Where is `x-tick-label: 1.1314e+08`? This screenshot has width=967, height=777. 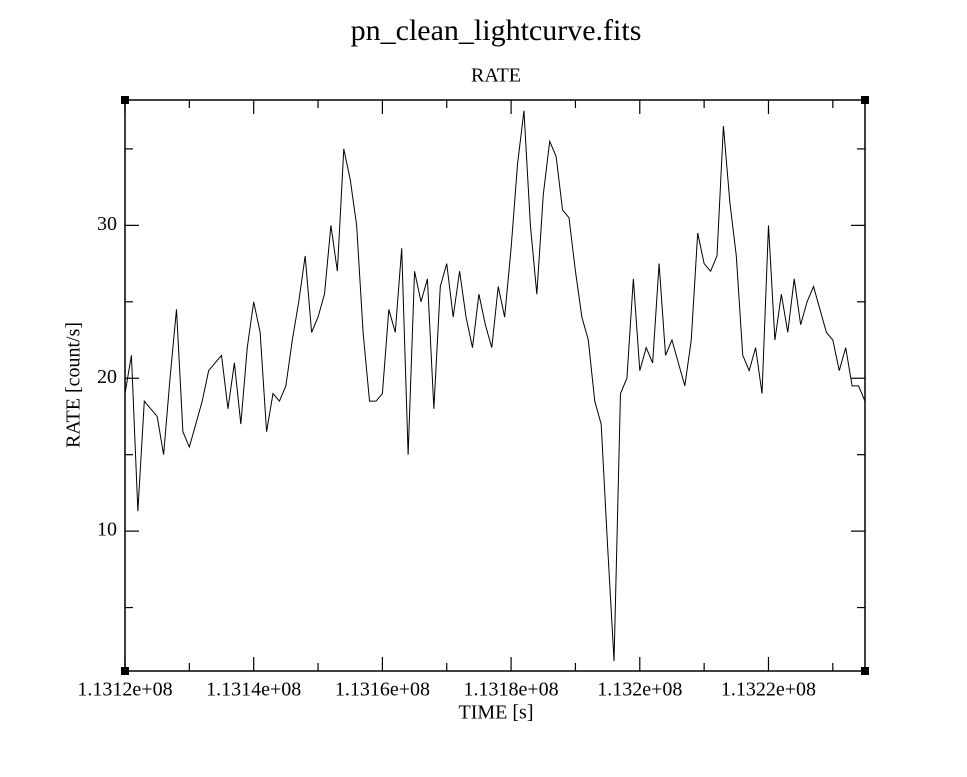 x-tick-label: 1.1314e+08 is located at coordinates (253, 690).